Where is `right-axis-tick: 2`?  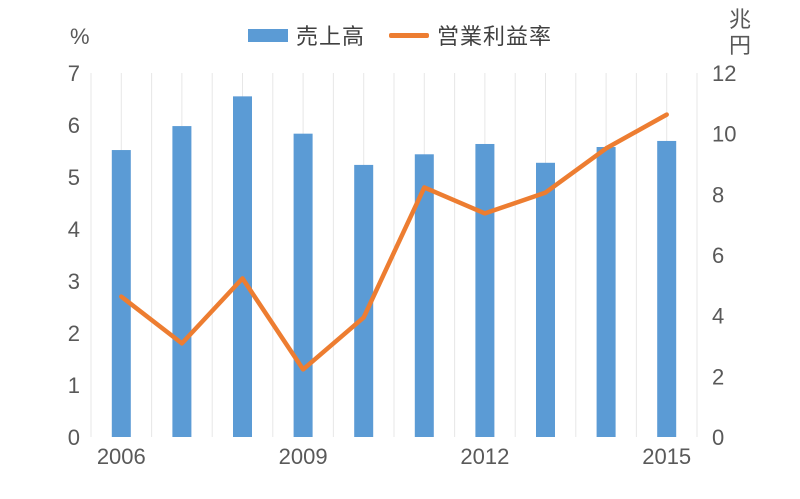
right-axis-tick: 2 is located at coordinates (718, 376).